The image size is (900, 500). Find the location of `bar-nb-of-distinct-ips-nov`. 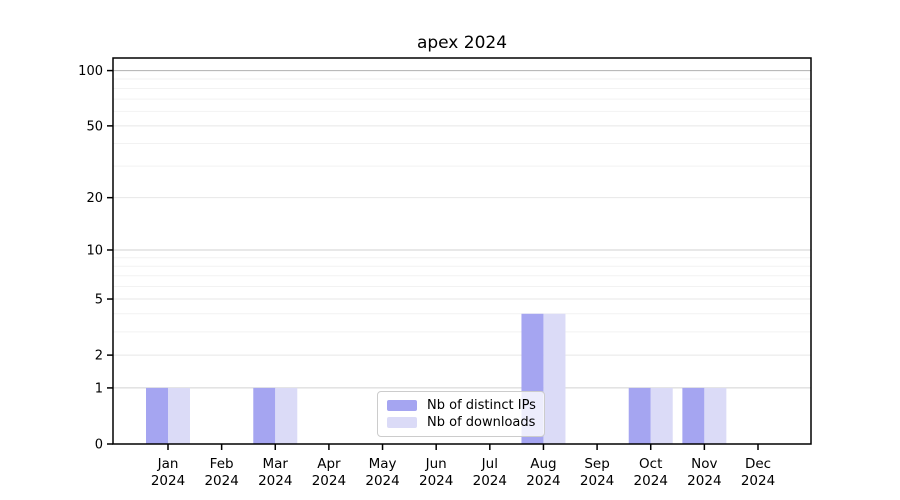

bar-nb-of-distinct-ips-nov is located at coordinates (693, 415).